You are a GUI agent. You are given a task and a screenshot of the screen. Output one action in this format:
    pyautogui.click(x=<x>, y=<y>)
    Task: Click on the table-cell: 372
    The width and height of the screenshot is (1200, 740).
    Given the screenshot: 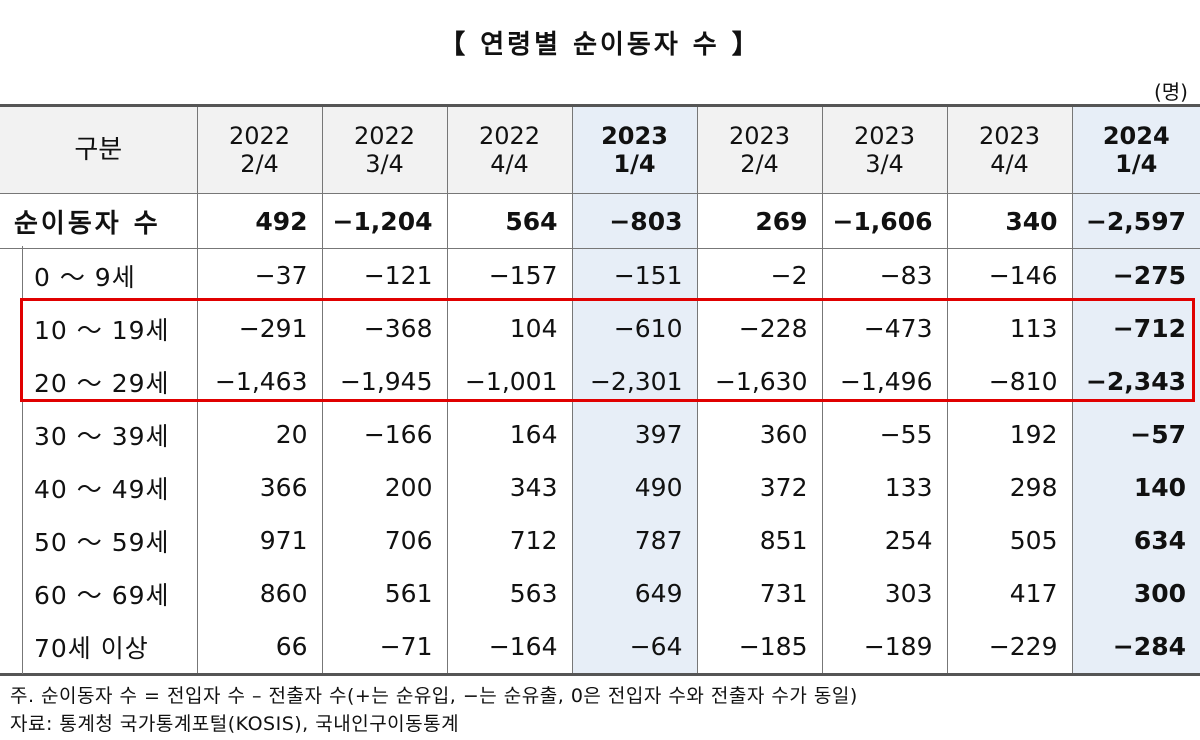 What is the action you would take?
    pyautogui.click(x=759, y=487)
    